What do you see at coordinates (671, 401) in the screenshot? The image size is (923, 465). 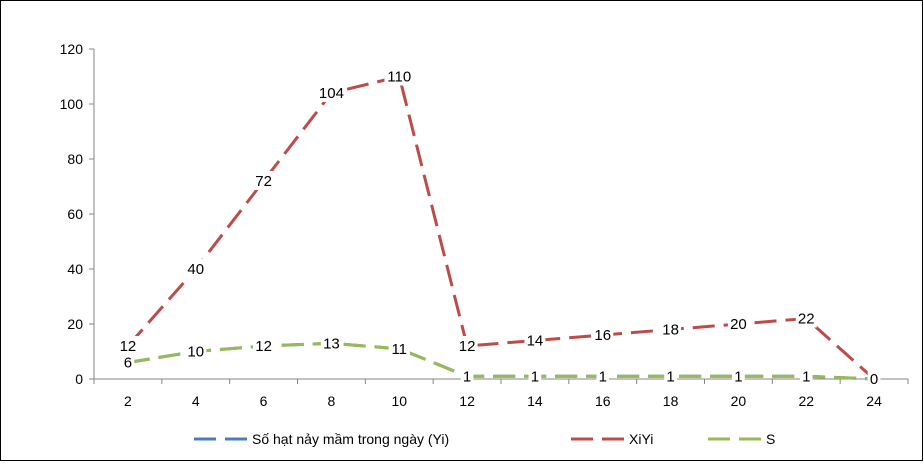 I see `x-tick-label: 18` at bounding box center [671, 401].